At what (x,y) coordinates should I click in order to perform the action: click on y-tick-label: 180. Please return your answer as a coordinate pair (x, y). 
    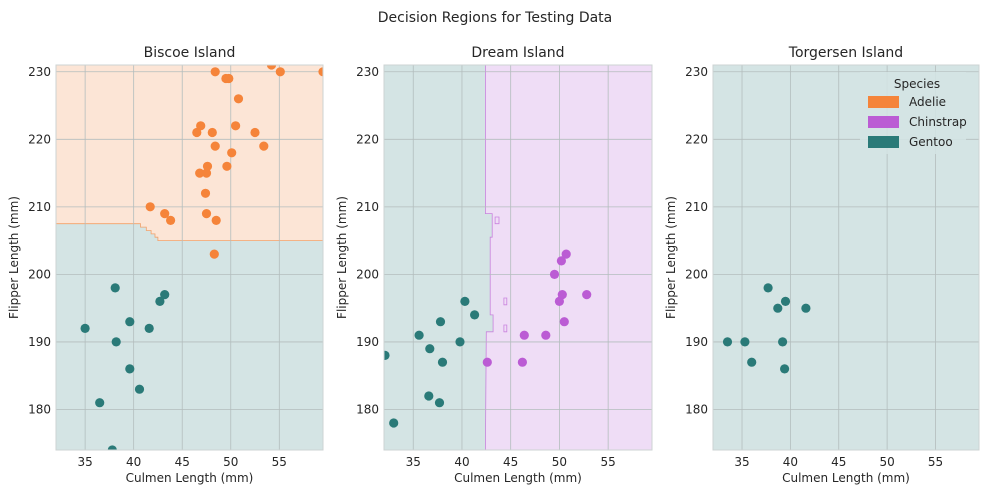
    Looking at the image, I should click on (696, 409).